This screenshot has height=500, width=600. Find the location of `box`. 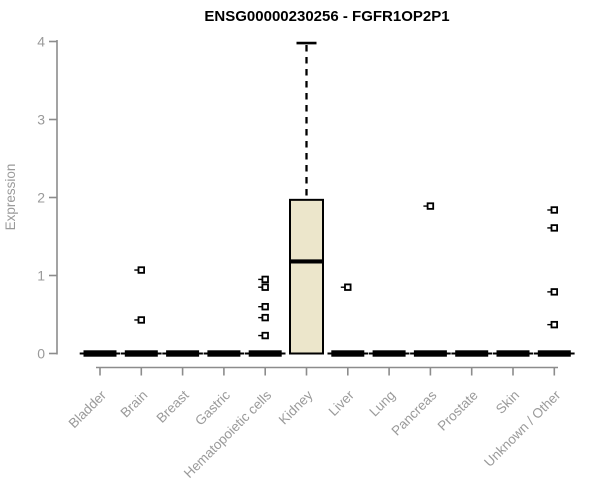

box is located at coordinates (306, 276).